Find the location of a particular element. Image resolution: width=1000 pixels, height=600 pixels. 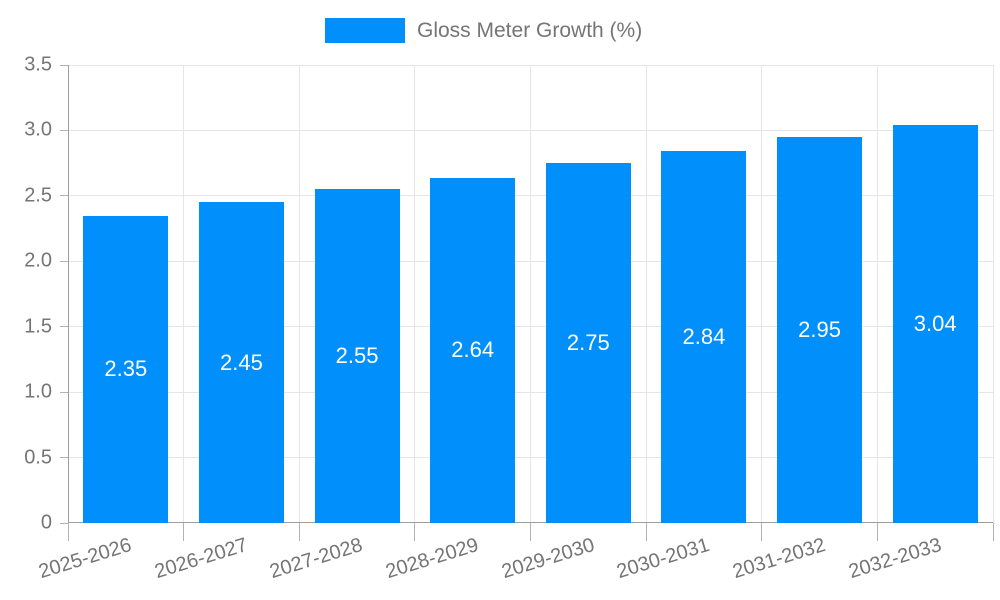

bar-value-label: 3.04 is located at coordinates (935, 324).